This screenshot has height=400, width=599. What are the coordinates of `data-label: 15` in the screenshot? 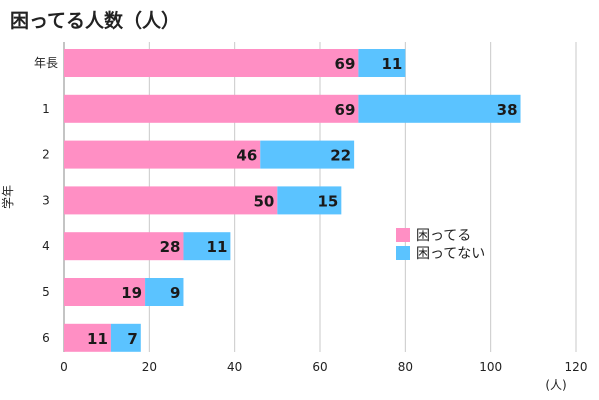 It's located at (327, 201).